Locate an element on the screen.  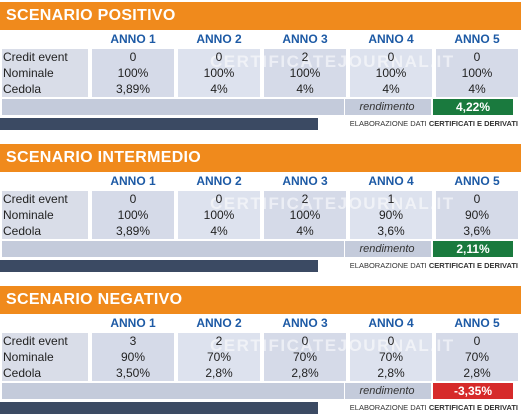
table-row: Credit event 3 2 0 0 0 is located at coordinates (260, 341).